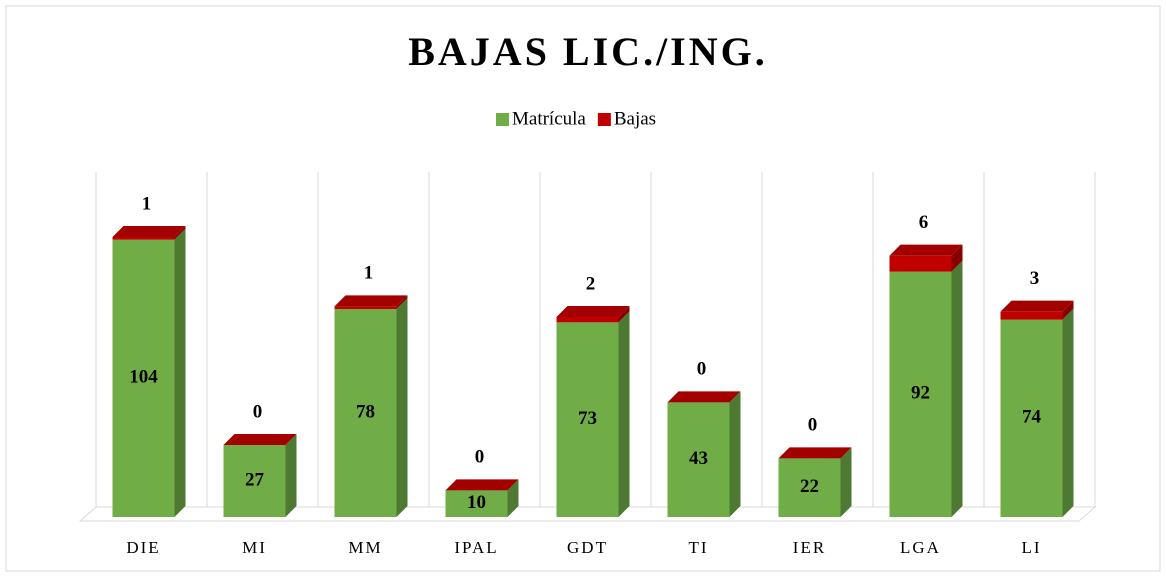 The width and height of the screenshot is (1166, 577). I want to click on data-label: 104, so click(143, 377).